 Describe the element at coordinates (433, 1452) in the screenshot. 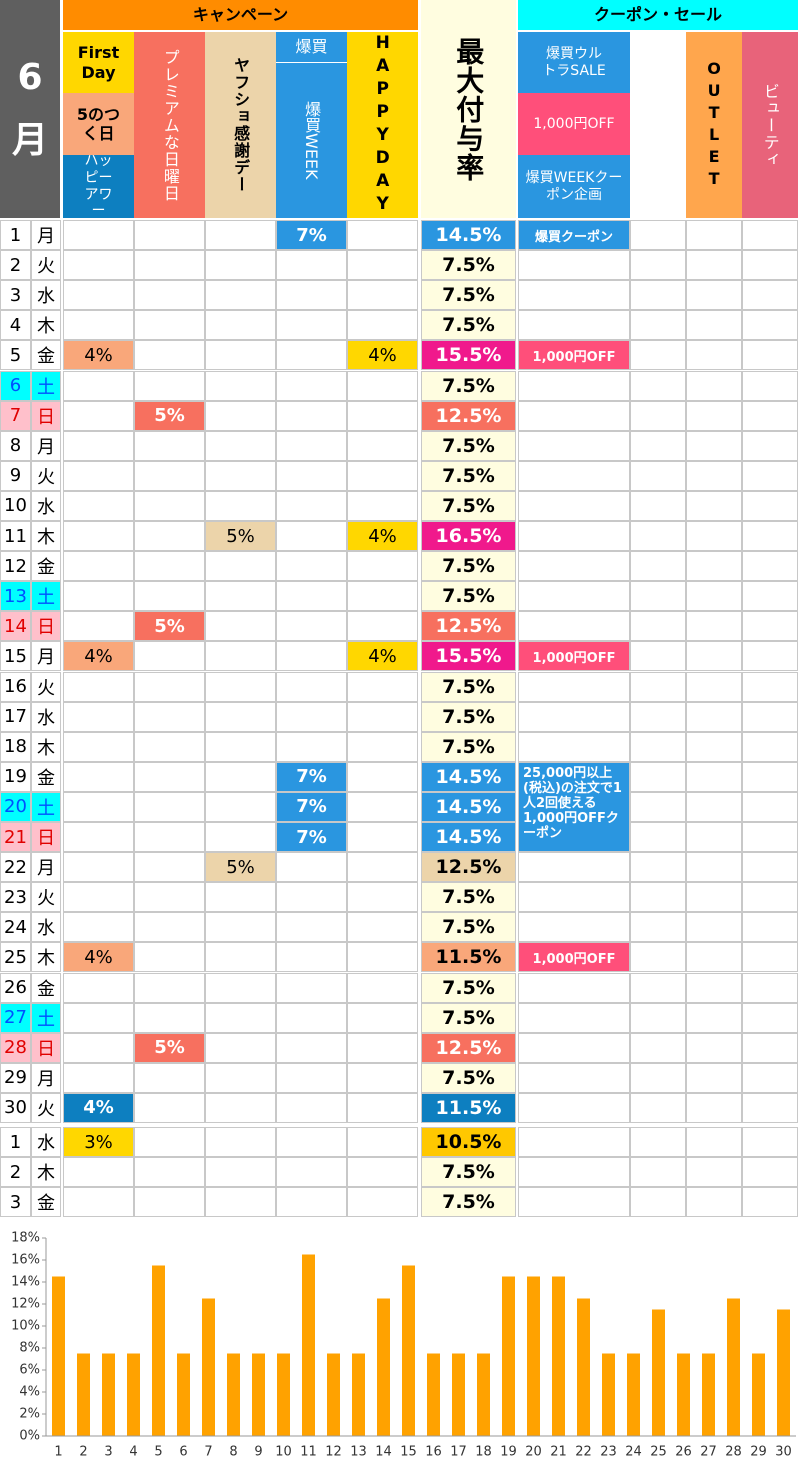

I see `x-tick-label: 16` at that location.